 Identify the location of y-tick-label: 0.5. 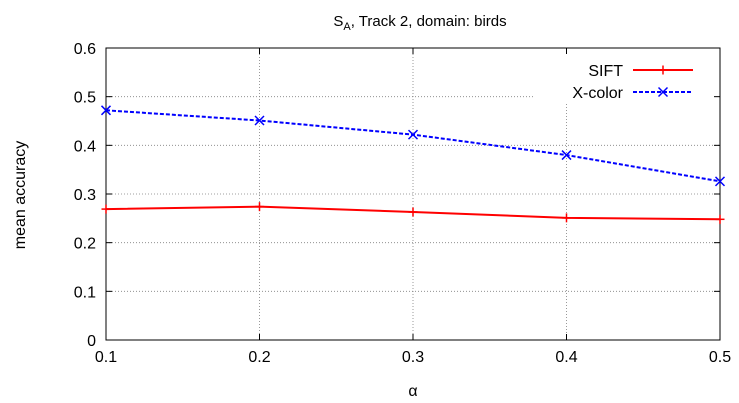
(85, 98).